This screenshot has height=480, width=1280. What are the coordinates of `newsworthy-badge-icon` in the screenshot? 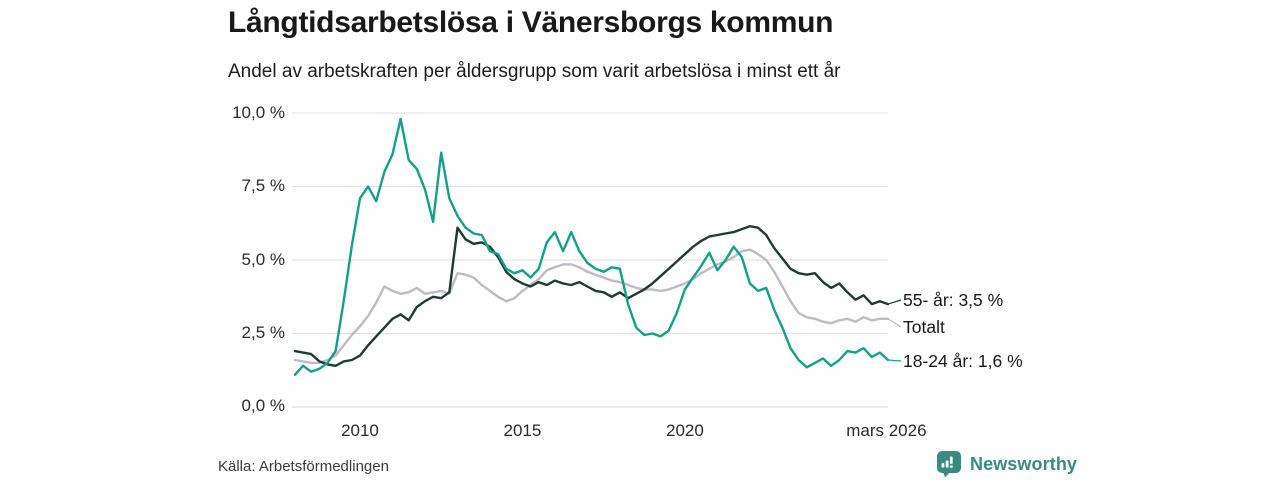 It's located at (949, 464).